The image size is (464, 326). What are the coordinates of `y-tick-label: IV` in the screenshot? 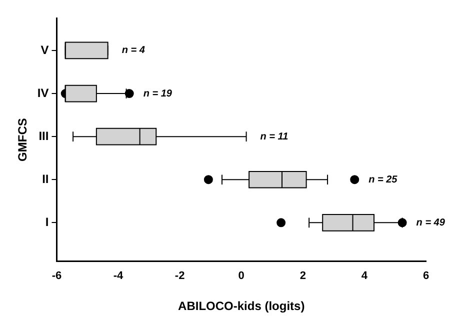 It's located at (43, 93).